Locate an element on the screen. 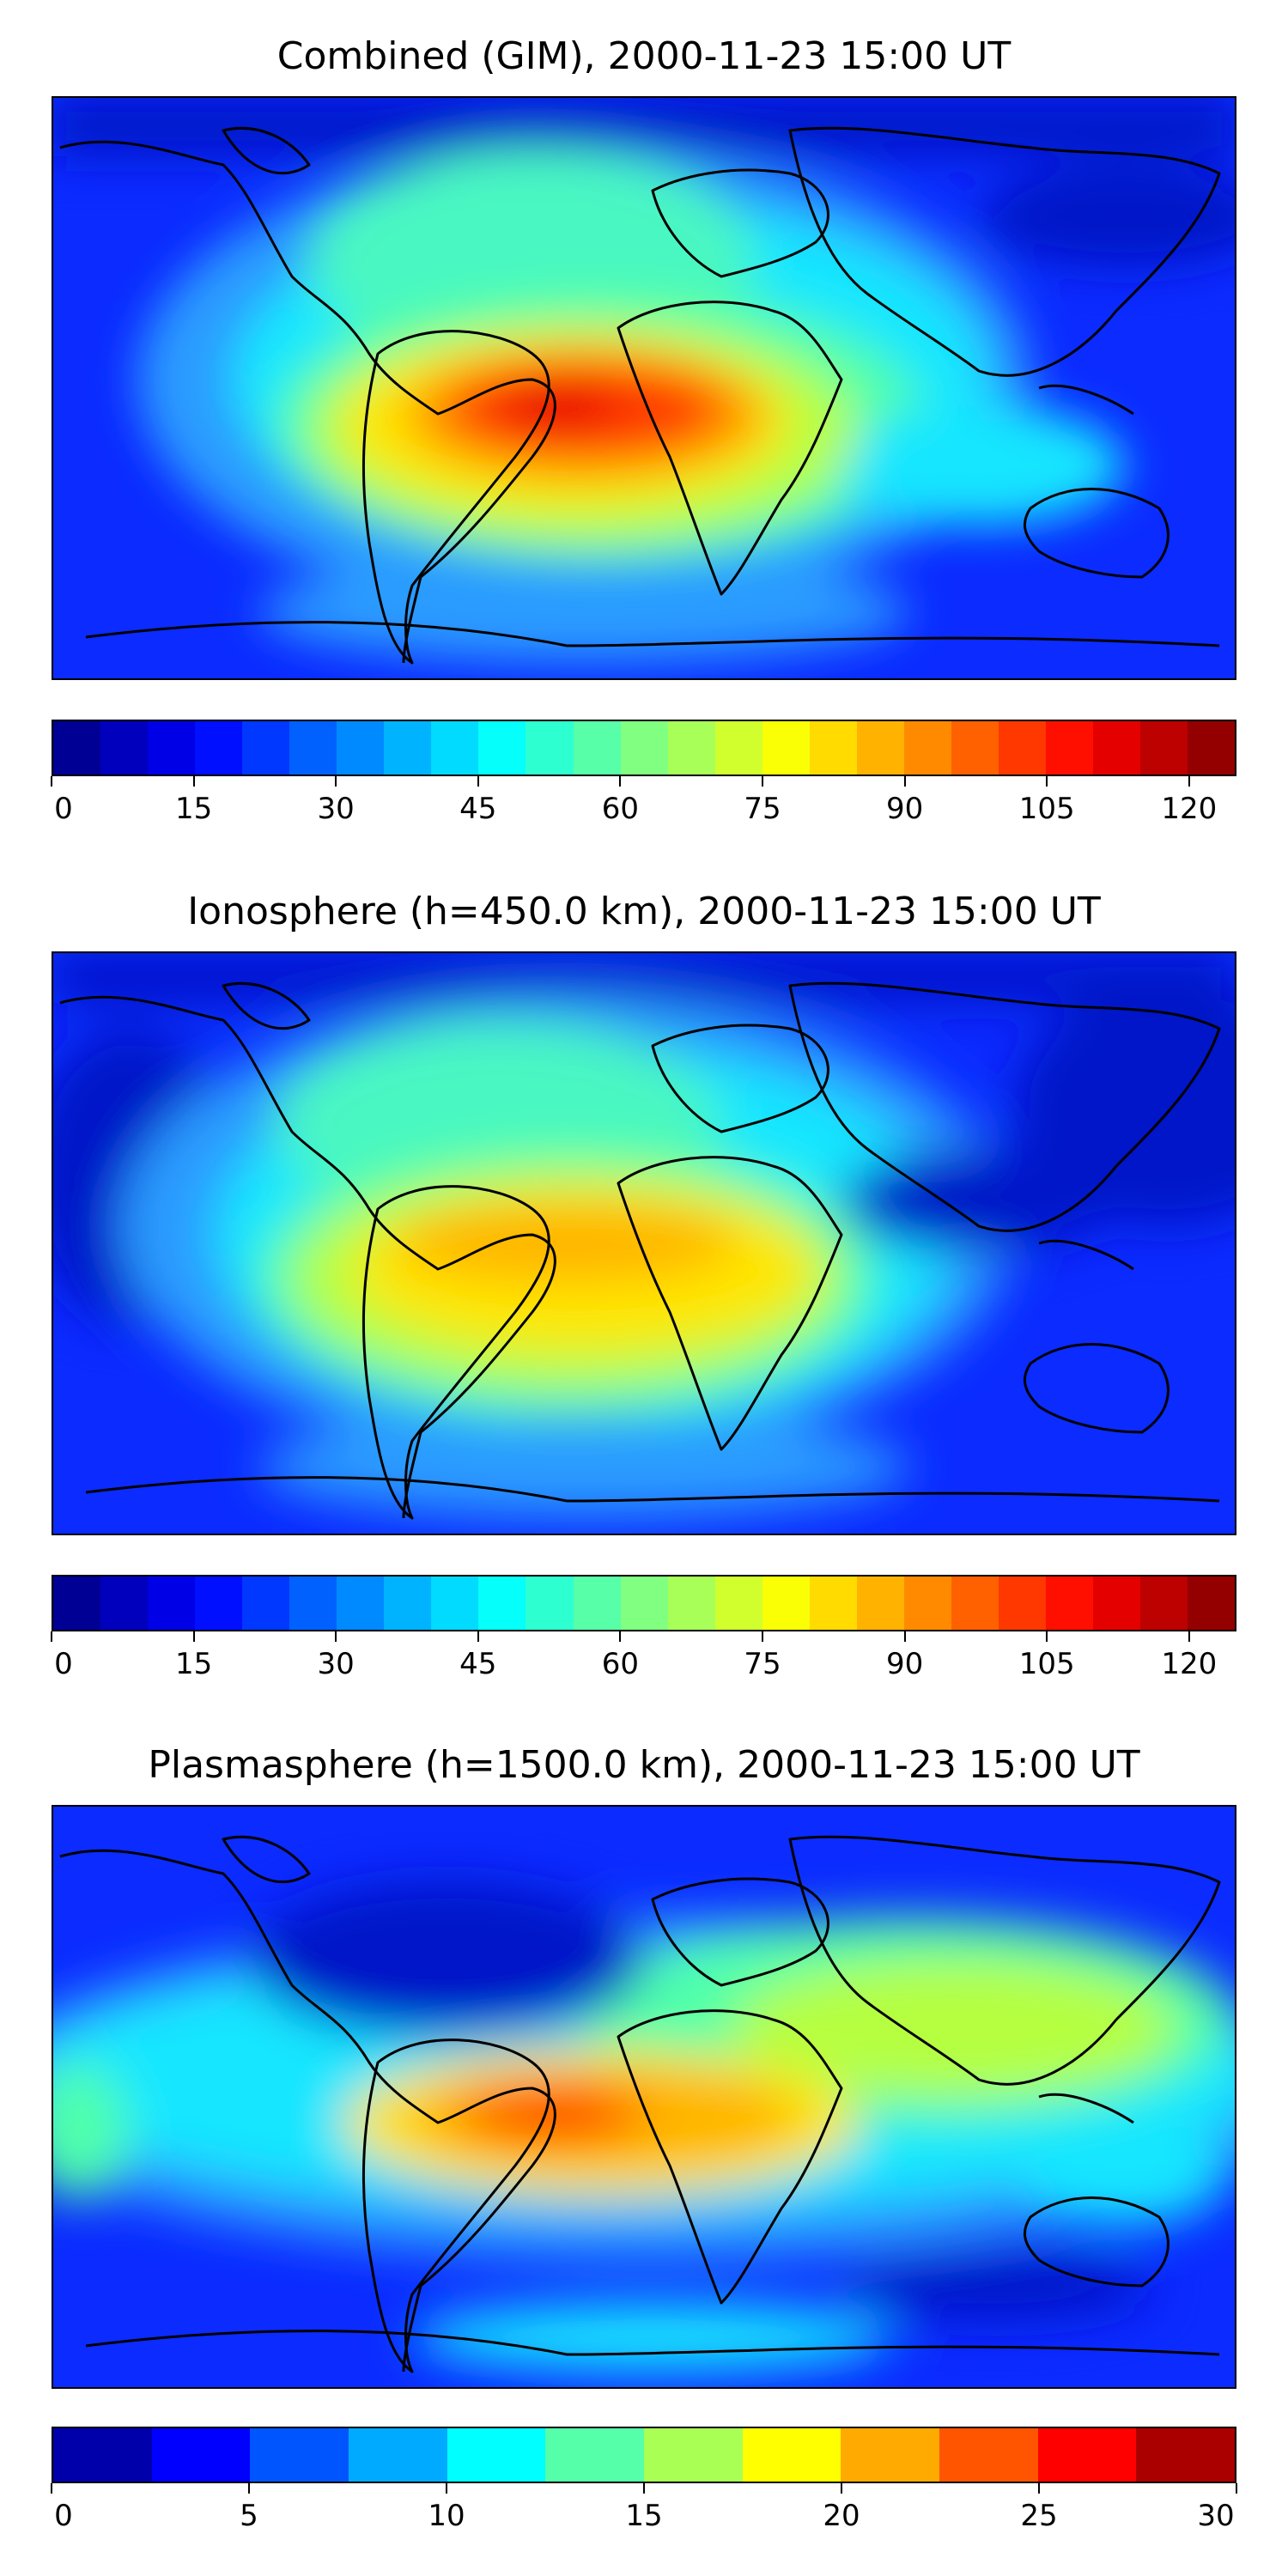  colorbar-ionosphere is located at coordinates (644, 1603).